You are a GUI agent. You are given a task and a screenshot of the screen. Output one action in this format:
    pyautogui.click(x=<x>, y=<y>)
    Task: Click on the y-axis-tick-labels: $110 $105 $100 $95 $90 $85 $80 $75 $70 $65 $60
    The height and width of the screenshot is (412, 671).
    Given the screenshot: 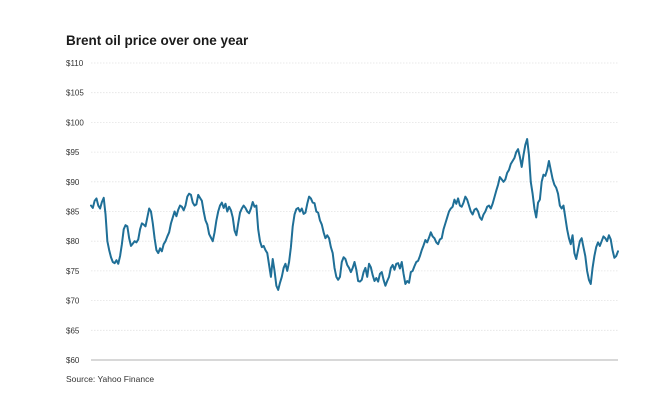 What is the action you would take?
    pyautogui.click(x=75, y=212)
    